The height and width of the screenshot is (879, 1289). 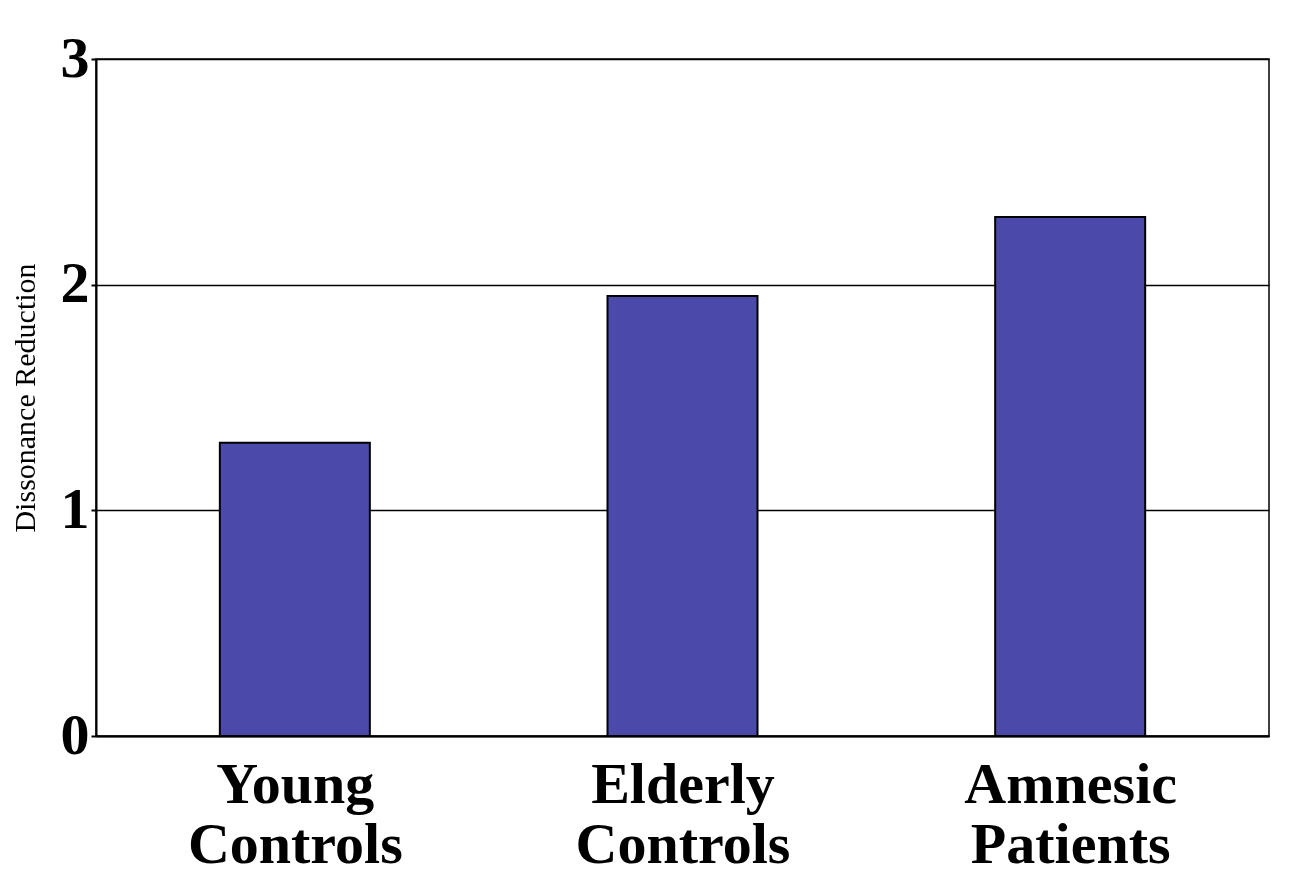 I want to click on y-tick-label: 1, so click(x=75, y=508).